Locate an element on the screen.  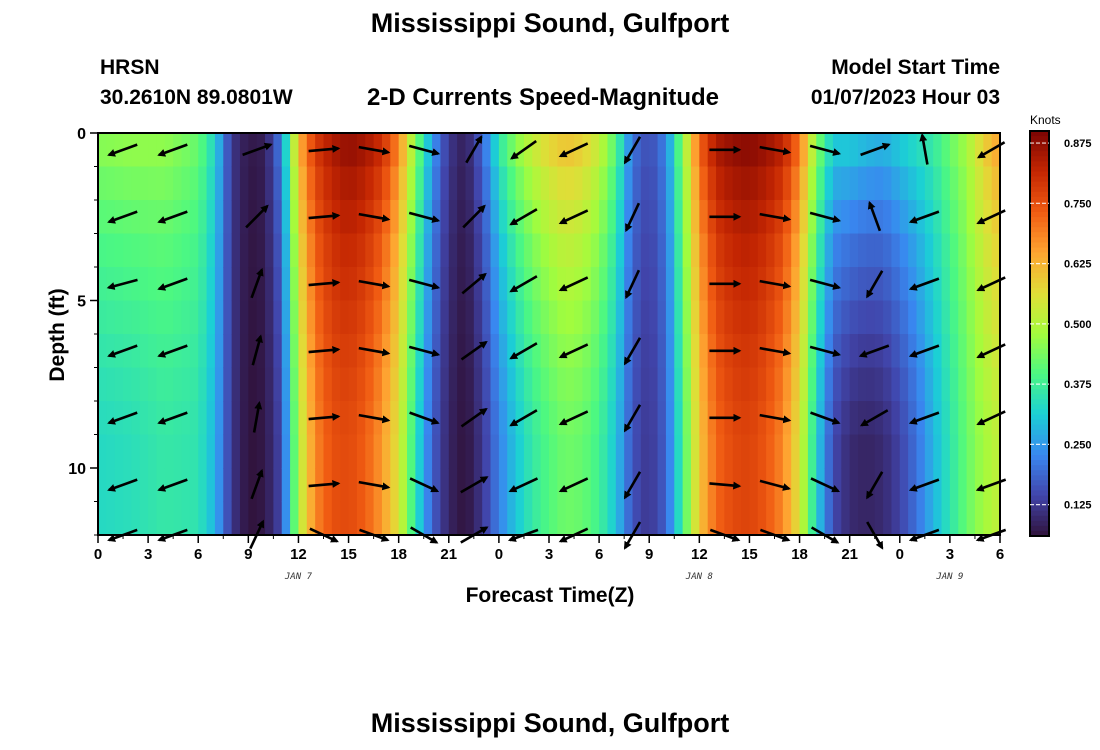
x-tick-label: 6 is located at coordinates (599, 554).